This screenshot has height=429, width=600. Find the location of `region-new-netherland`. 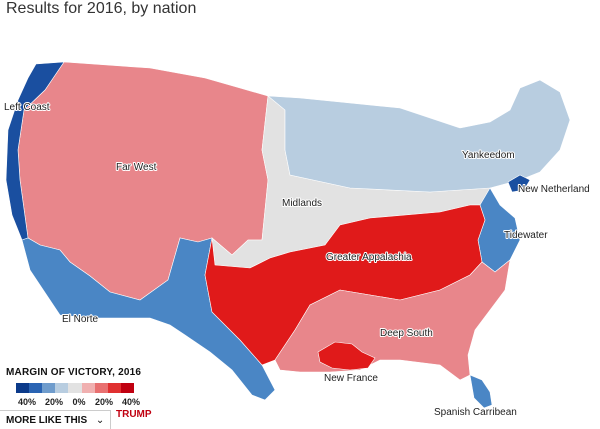

region-new-netherland is located at coordinates (519, 183).